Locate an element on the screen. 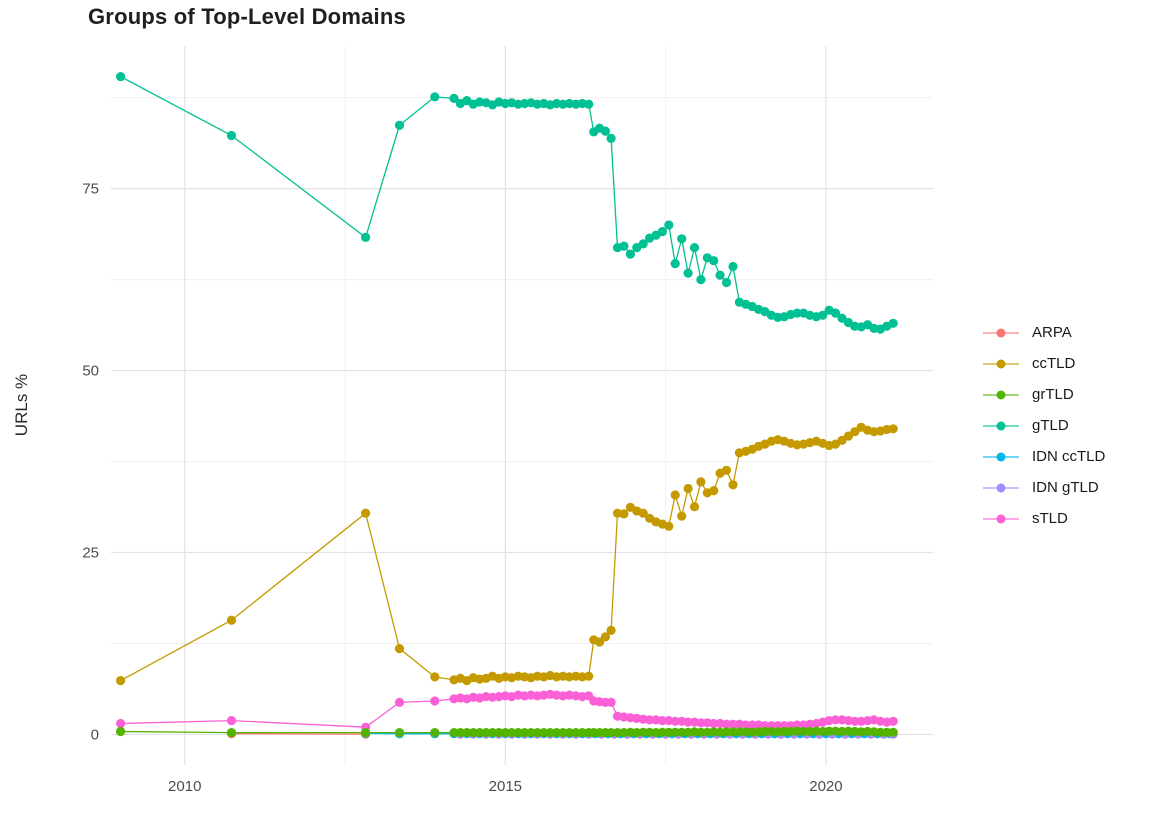  x-tick-label: 2010 is located at coordinates (184, 786).